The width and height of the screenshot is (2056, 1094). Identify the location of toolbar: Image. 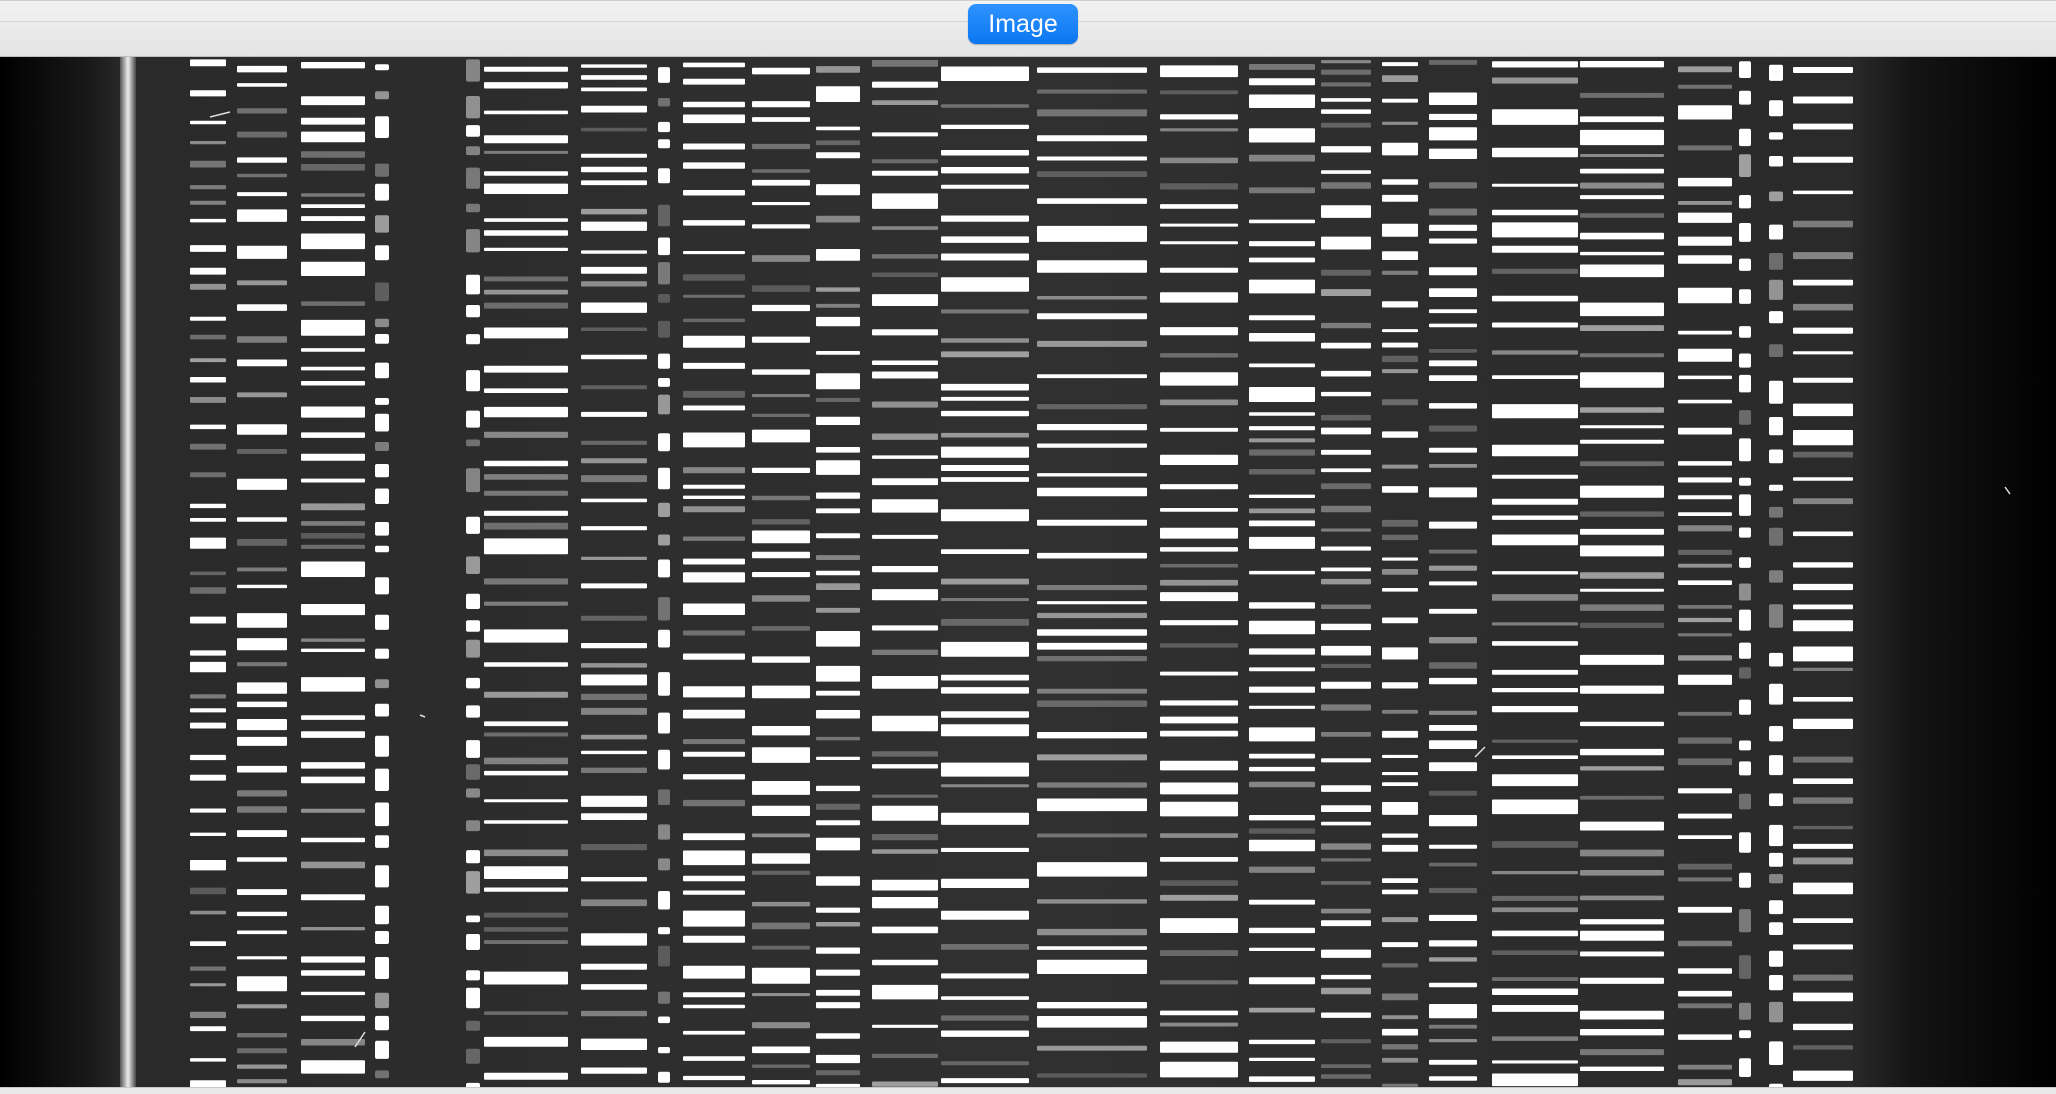
(1028, 28).